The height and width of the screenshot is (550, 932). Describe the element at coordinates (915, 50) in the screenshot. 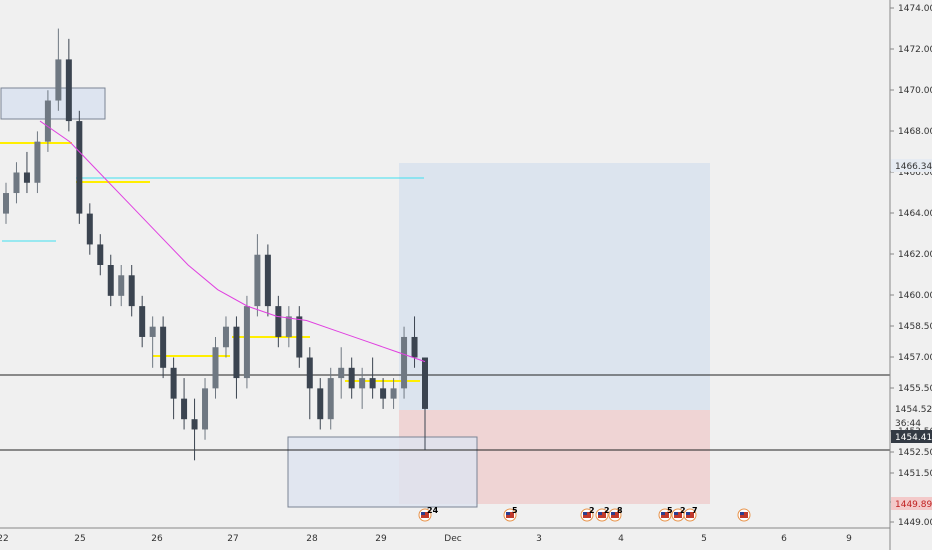

I see `y-tick-label: 1472.00` at that location.